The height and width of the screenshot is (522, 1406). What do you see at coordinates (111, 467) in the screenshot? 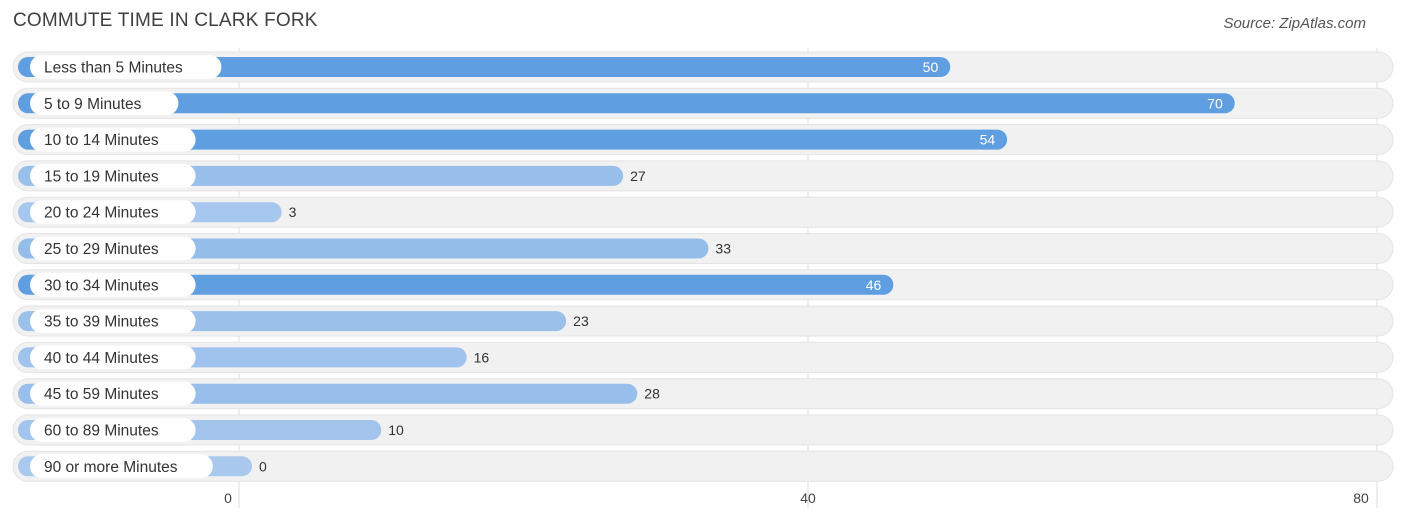
I see `category-label: 90 or more Minutes` at bounding box center [111, 467].